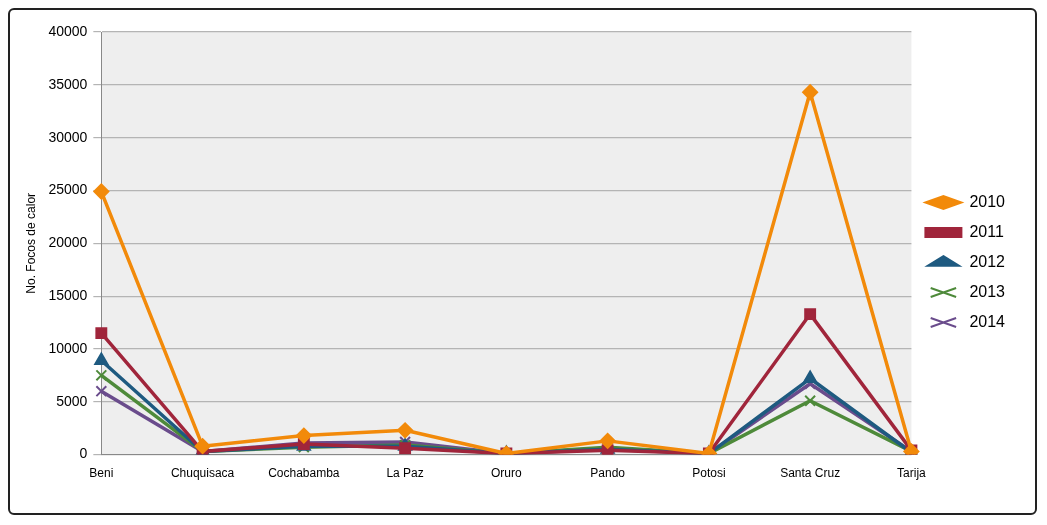  I want to click on y-tick-label: 25000, so click(68, 189).